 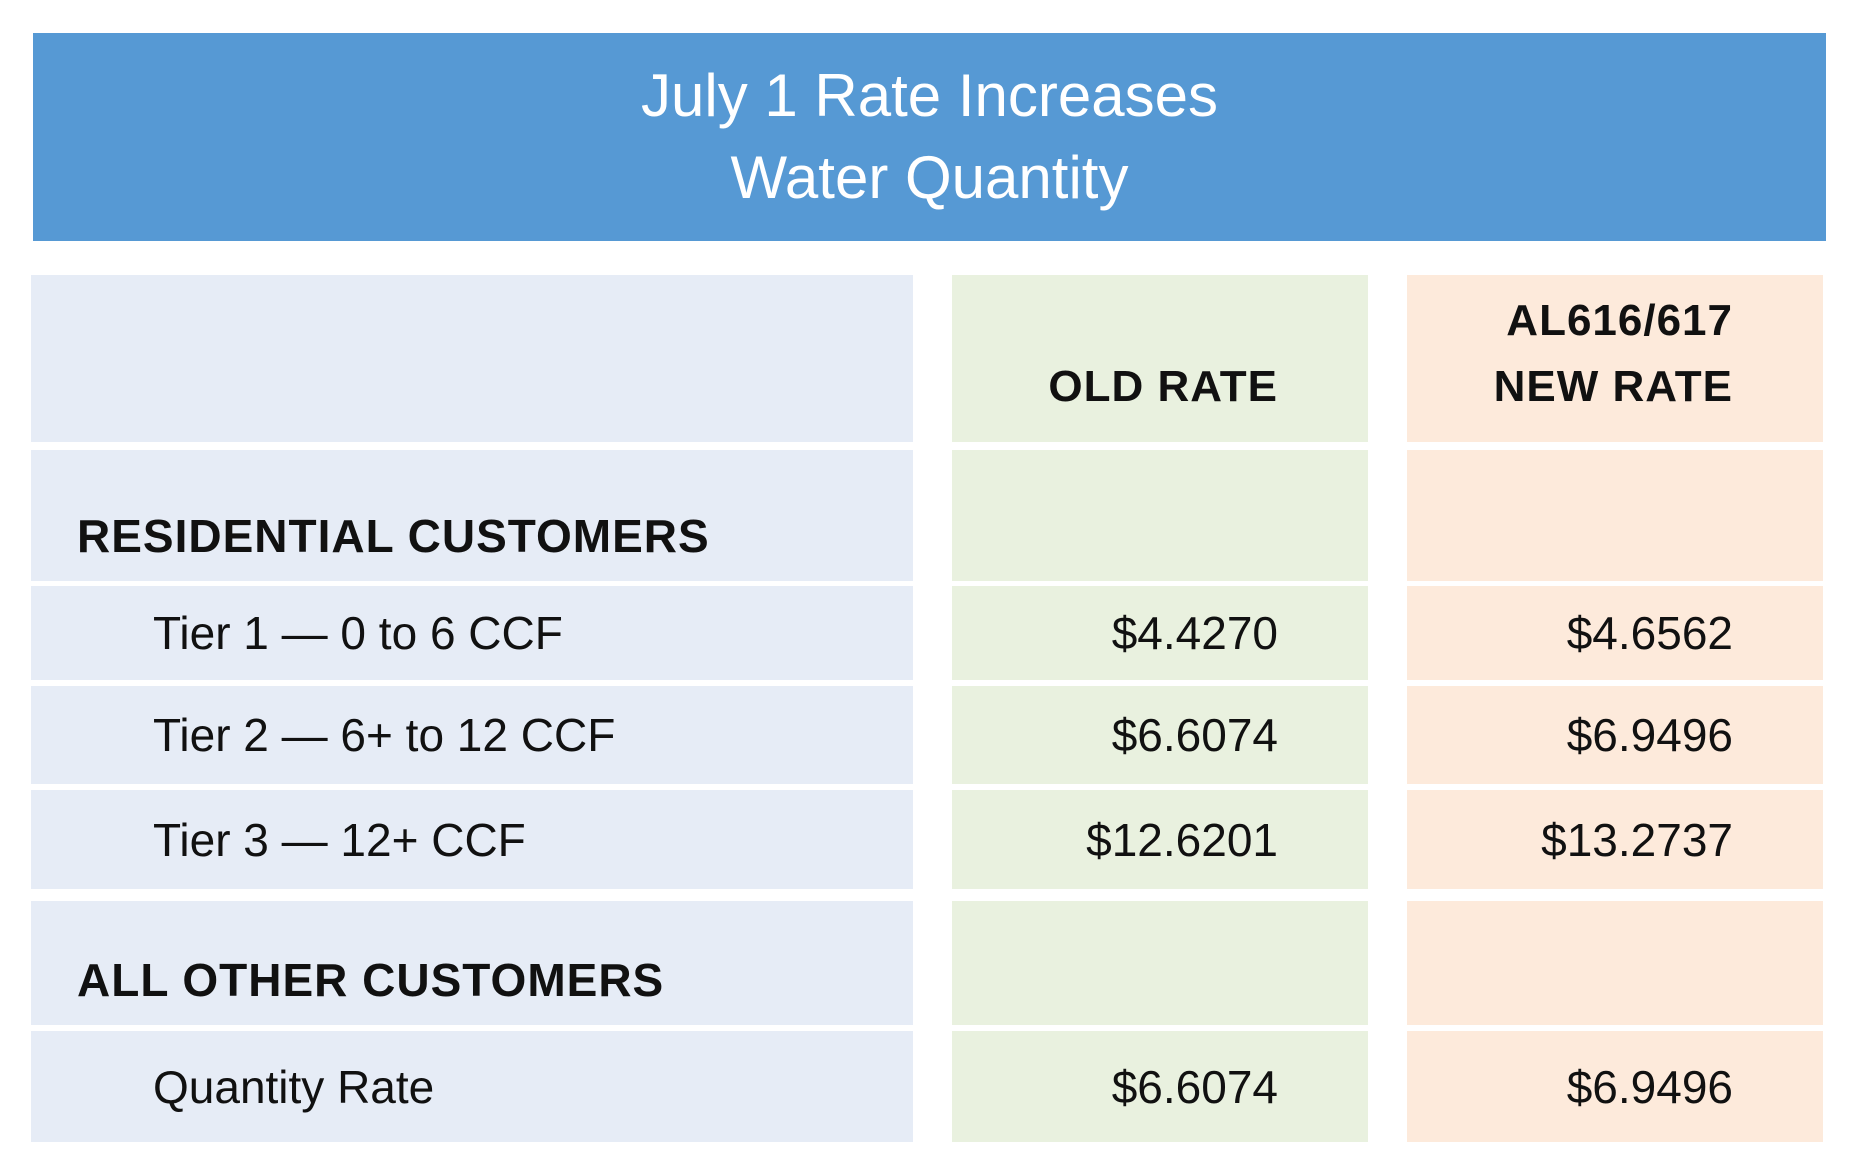 I want to click on title-line-2: Water Quantity, so click(x=929, y=177).